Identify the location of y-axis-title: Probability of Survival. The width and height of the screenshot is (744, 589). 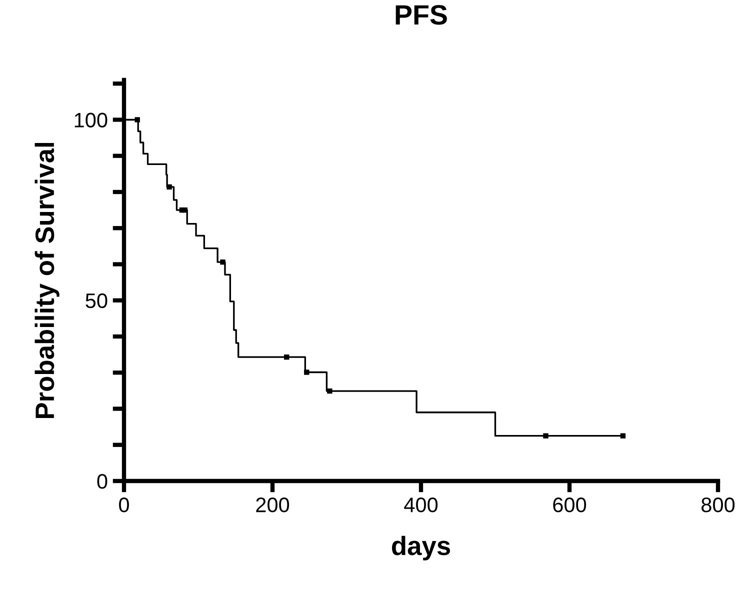
(47, 280).